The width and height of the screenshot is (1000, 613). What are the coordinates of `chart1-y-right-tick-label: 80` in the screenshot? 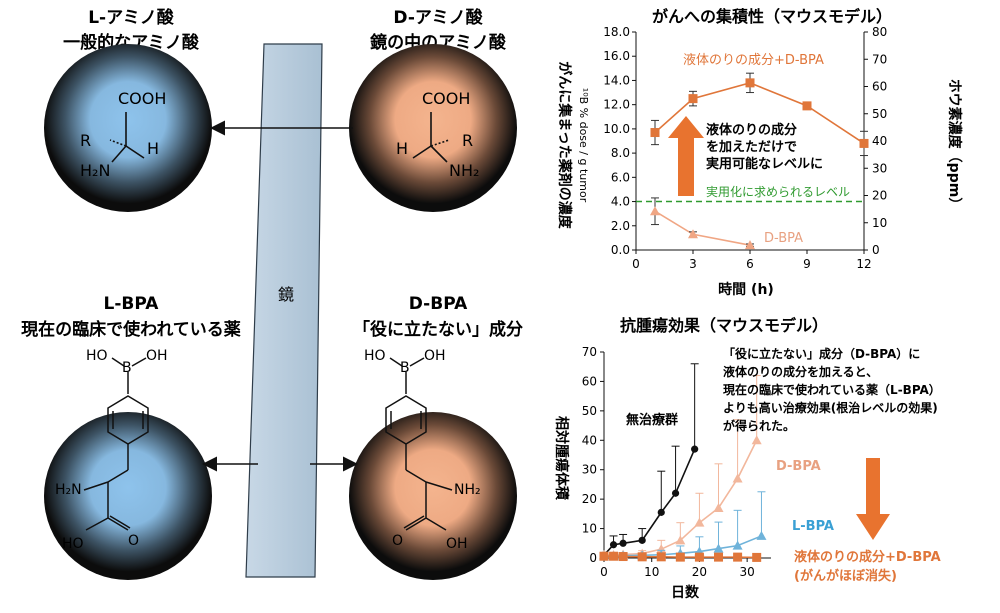 It's located at (879, 32).